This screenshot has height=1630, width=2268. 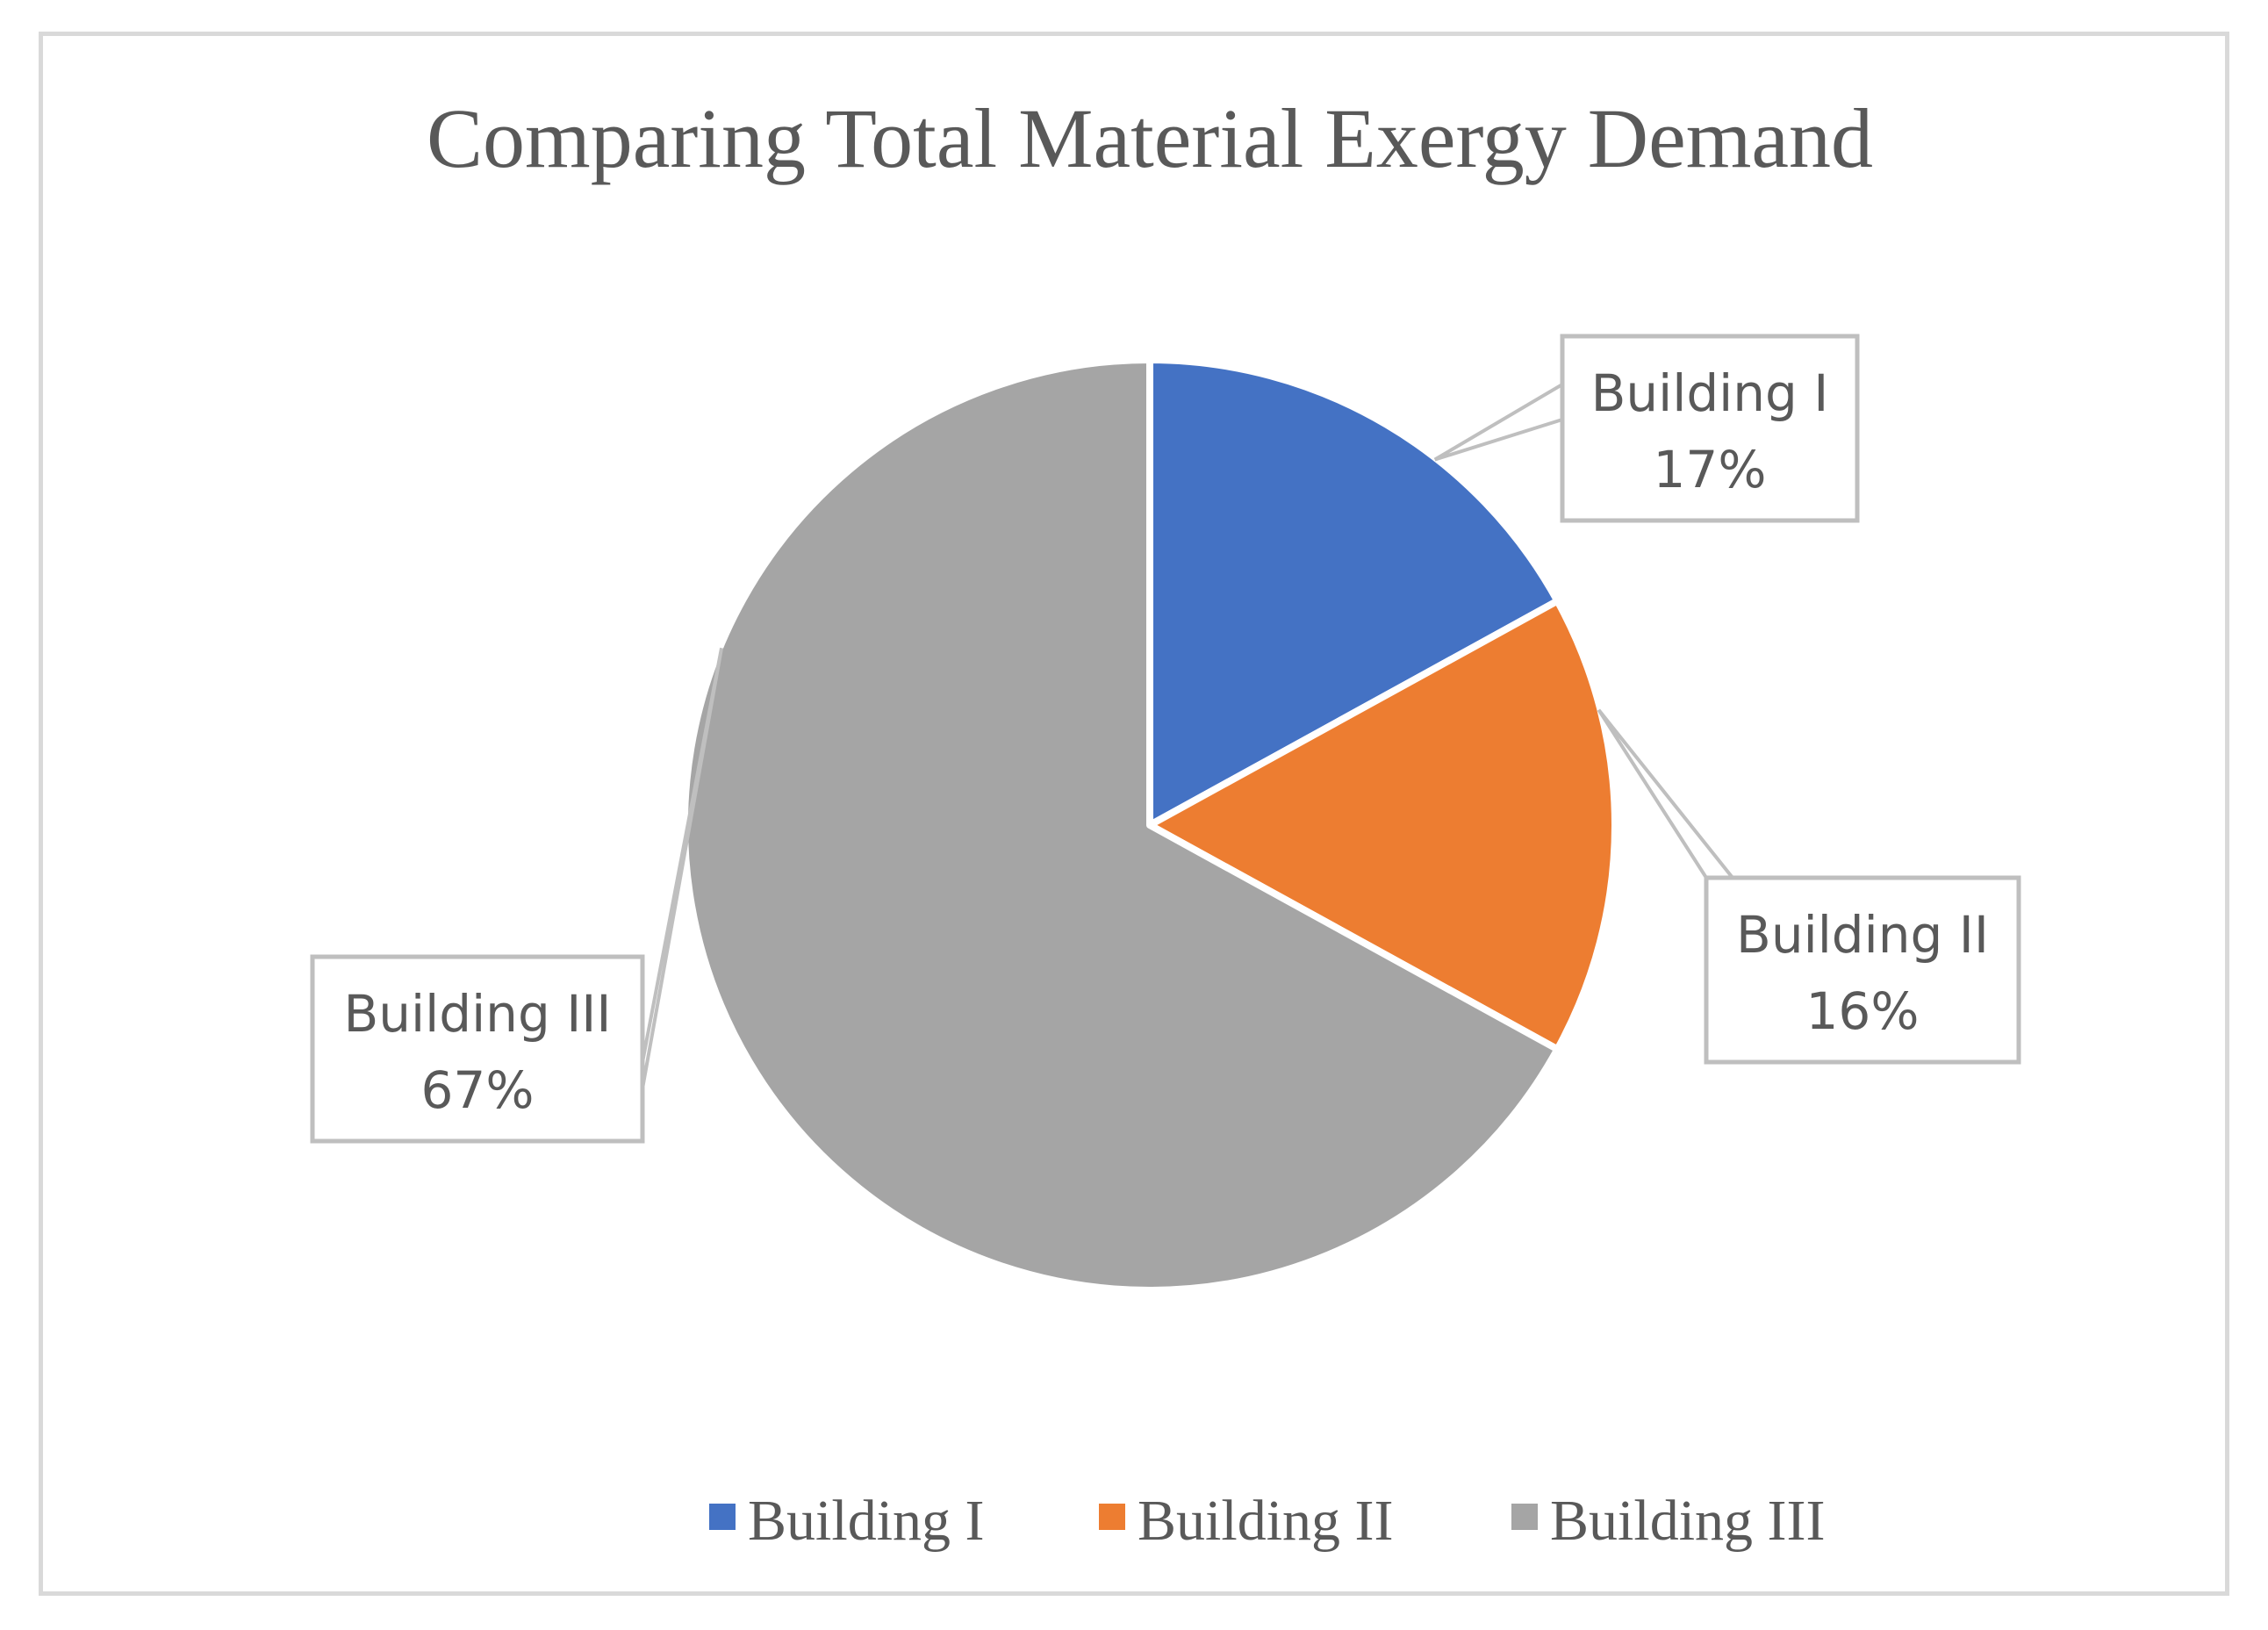 What do you see at coordinates (1710, 470) in the screenshot?
I see `callout-percent-building-i: 17%` at bounding box center [1710, 470].